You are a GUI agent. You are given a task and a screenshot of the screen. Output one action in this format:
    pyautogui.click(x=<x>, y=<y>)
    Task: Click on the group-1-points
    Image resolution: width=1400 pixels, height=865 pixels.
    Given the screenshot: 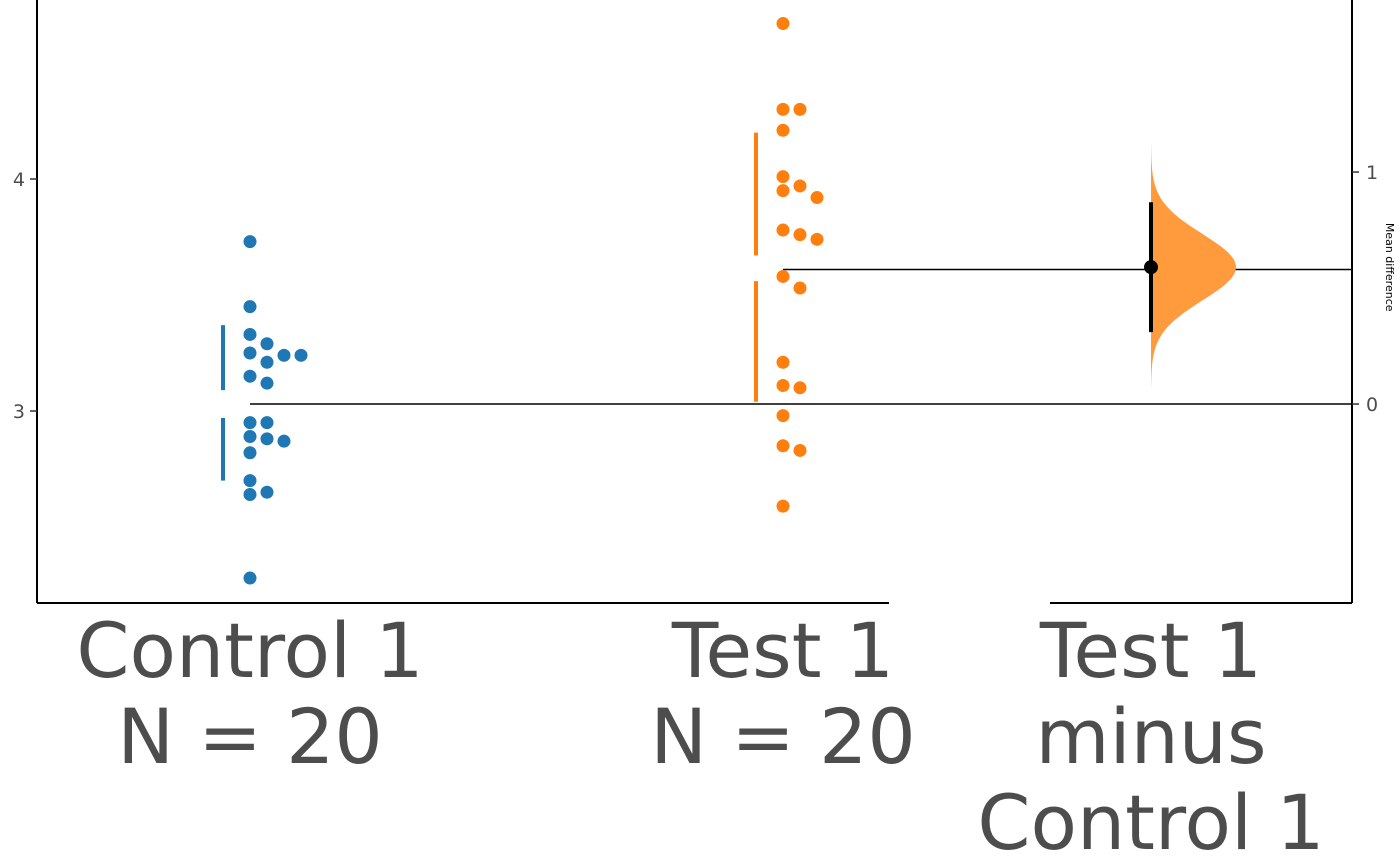 What is the action you would take?
    pyautogui.click(x=800, y=265)
    